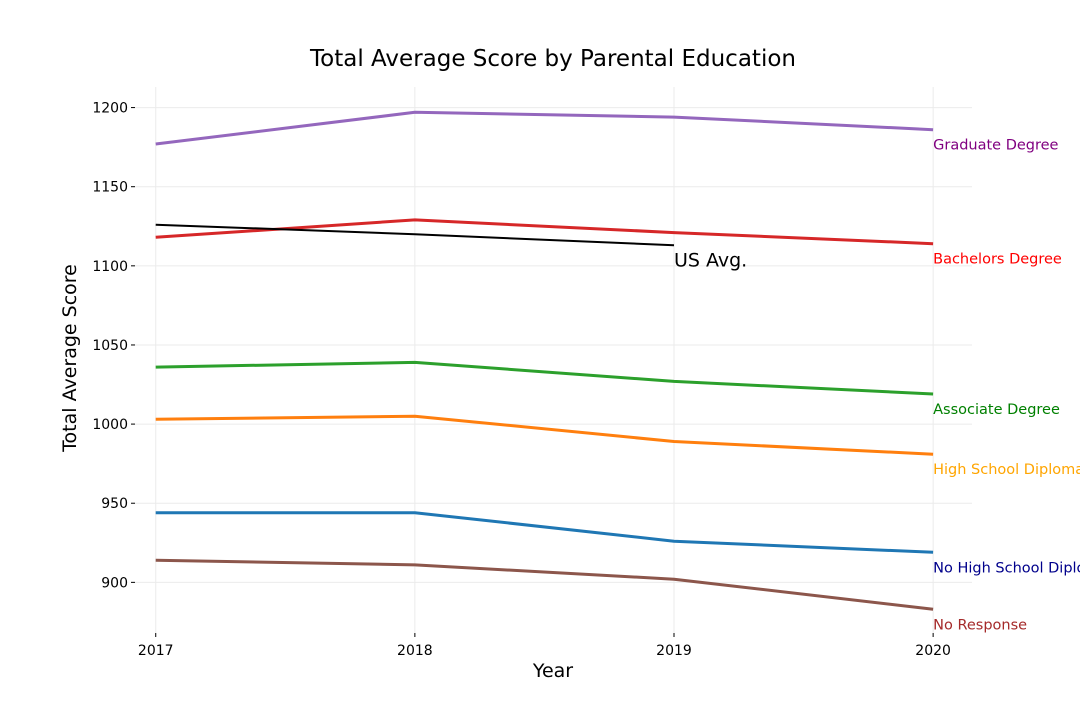  What do you see at coordinates (995, 146) in the screenshot?
I see `series-label-graduate-degree: Graduate Degree` at bounding box center [995, 146].